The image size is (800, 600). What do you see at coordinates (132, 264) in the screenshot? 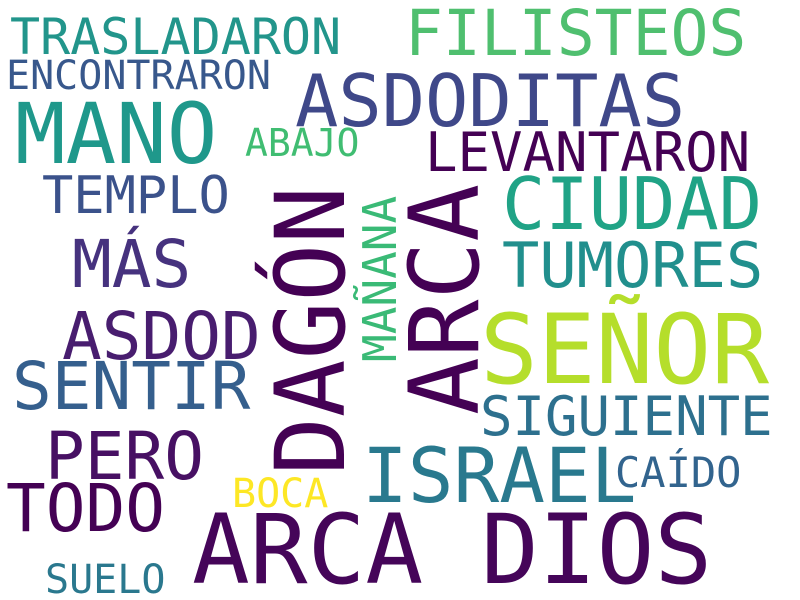
I see `word-mas: MÁS` at bounding box center [132, 264].